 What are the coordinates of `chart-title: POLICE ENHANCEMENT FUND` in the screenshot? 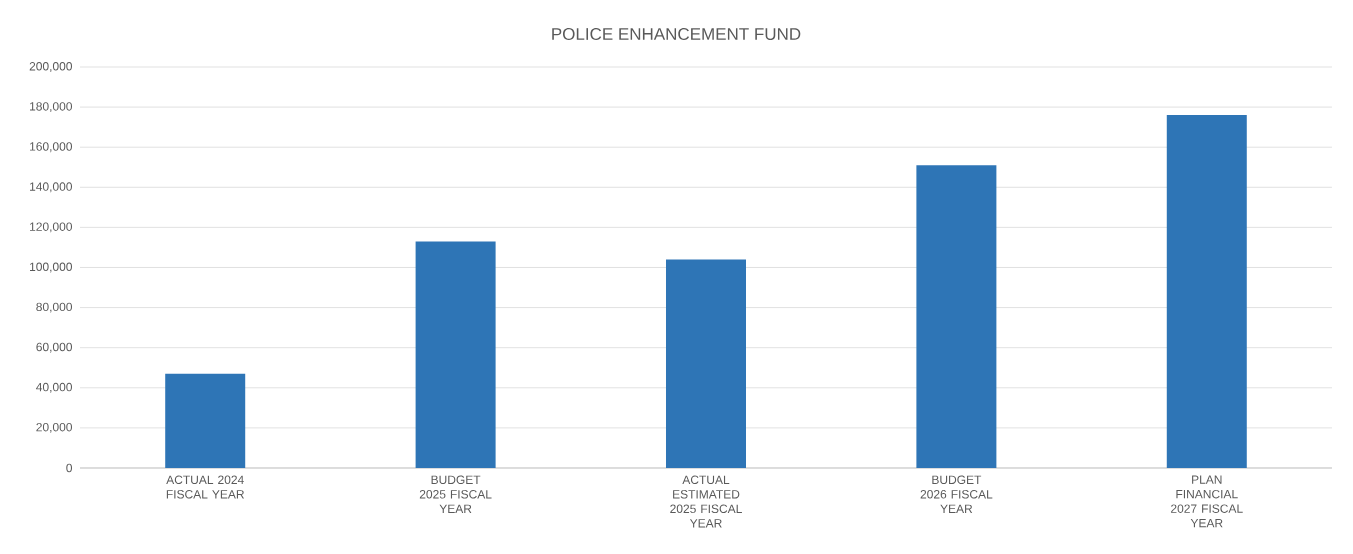 It's located at (676, 34).